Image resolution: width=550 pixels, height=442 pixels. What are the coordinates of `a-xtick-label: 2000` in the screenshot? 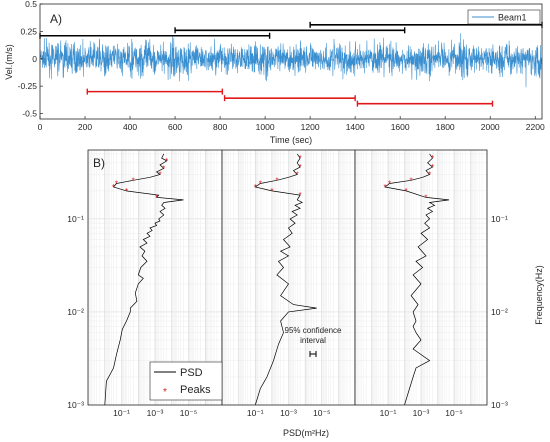 It's located at (490, 127).